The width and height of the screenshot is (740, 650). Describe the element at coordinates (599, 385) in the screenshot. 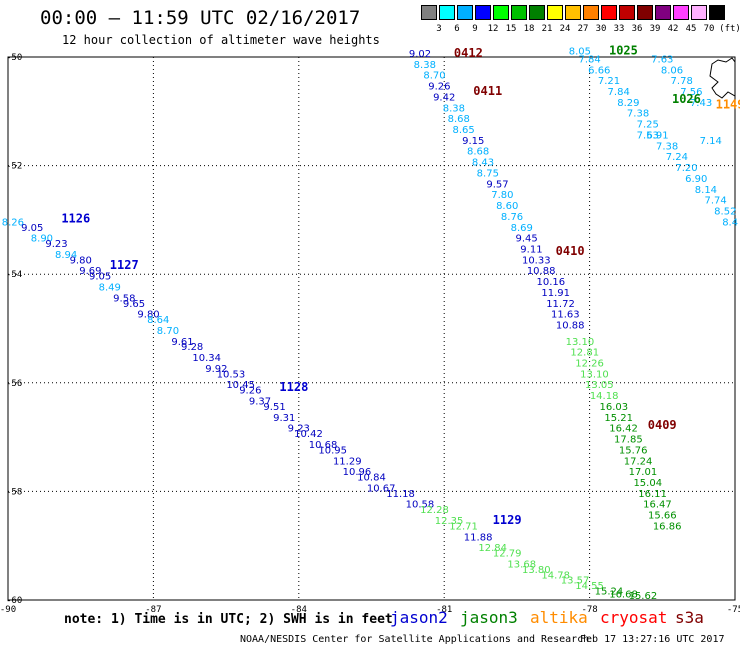

I see `wave-height-value: 13.05` at that location.